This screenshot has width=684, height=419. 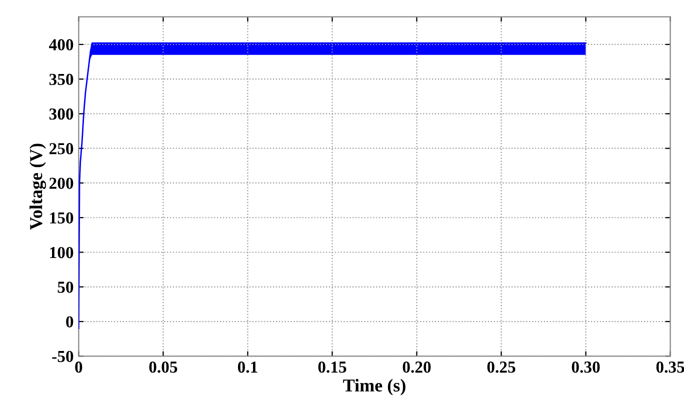 I want to click on y-axis-title: Voltage (V), so click(x=38, y=187).